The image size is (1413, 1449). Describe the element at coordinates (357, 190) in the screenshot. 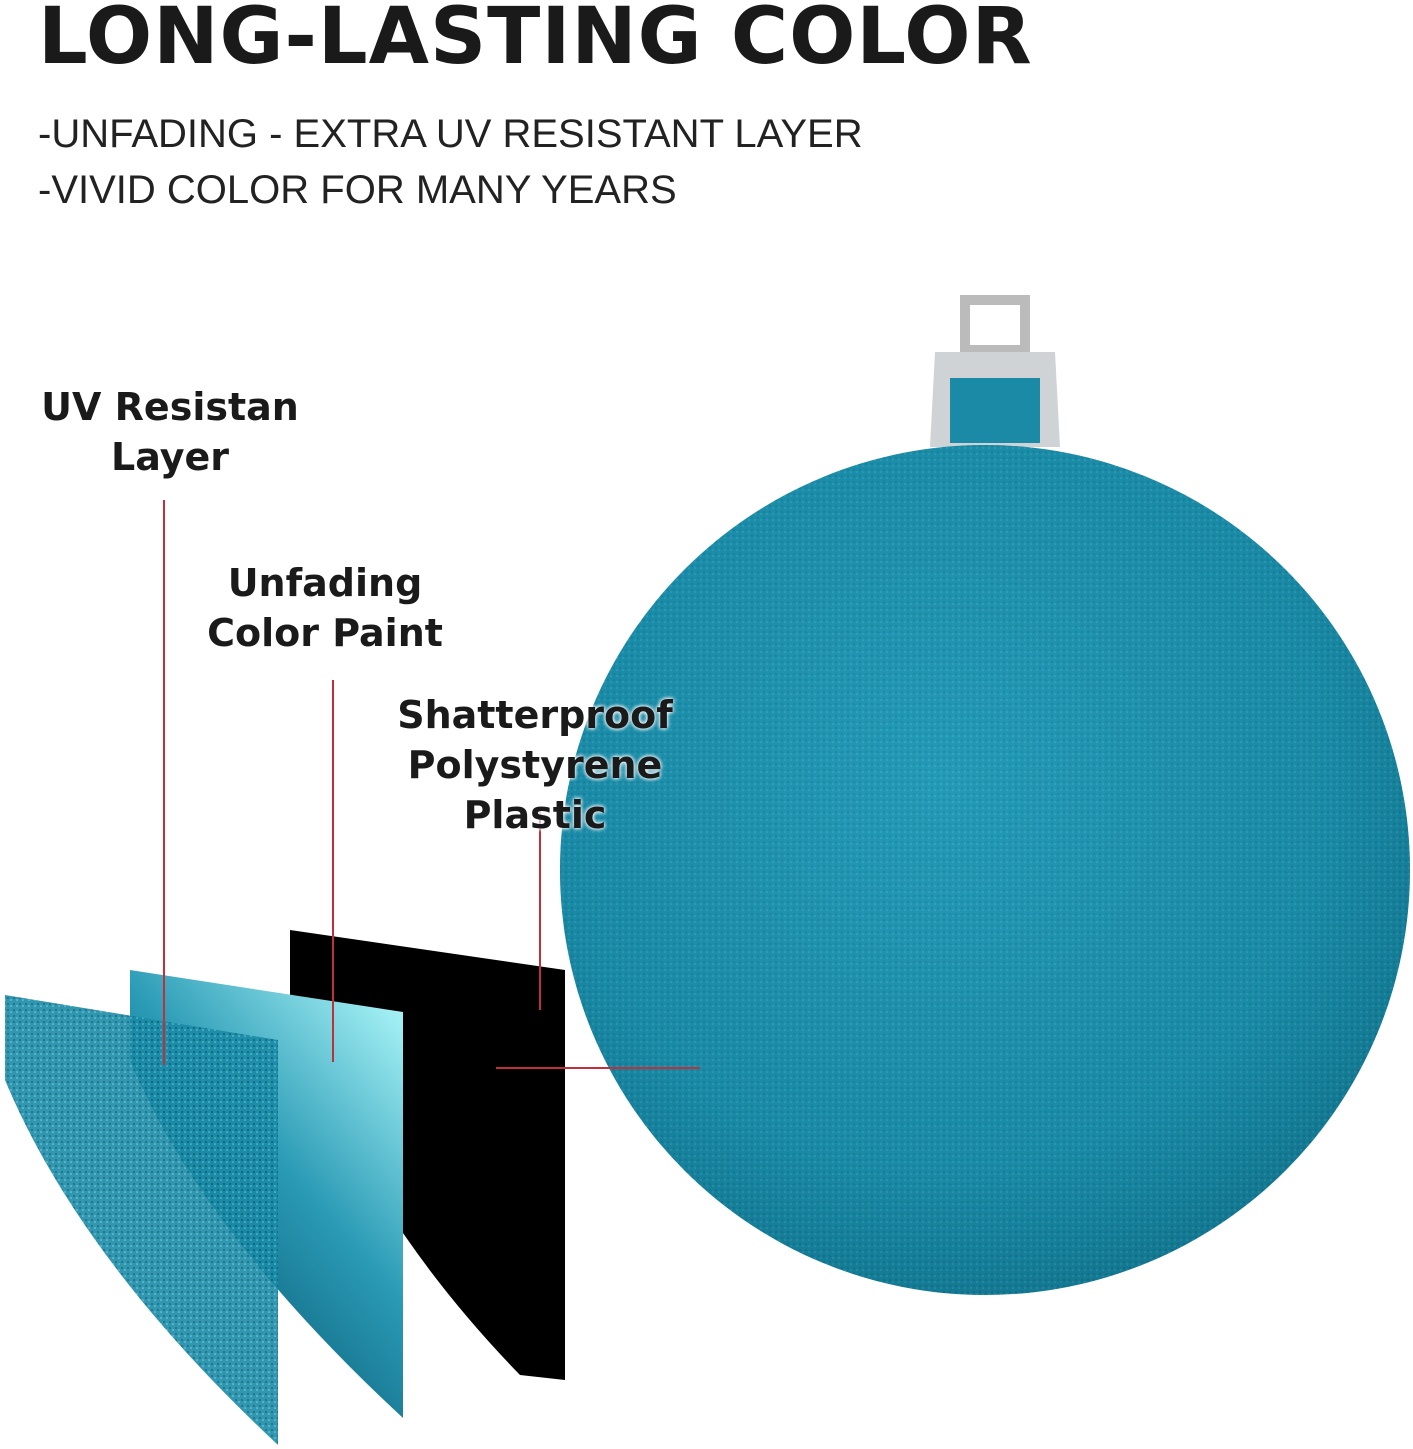

I see `bullet-2: -VIVID COLOR FOR MANY YEARS` at that location.